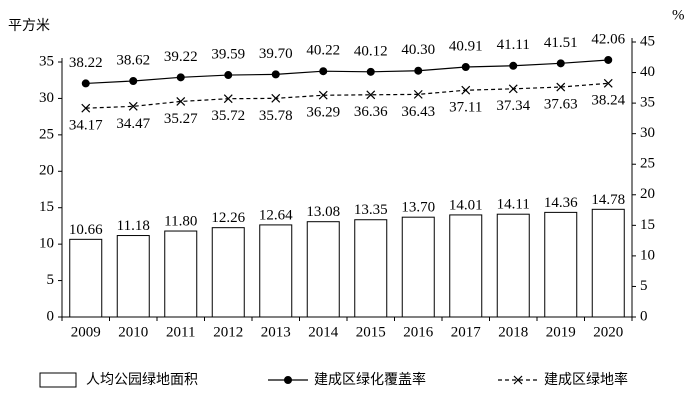  I want to click on x-tick-label: 2014, so click(323, 332).